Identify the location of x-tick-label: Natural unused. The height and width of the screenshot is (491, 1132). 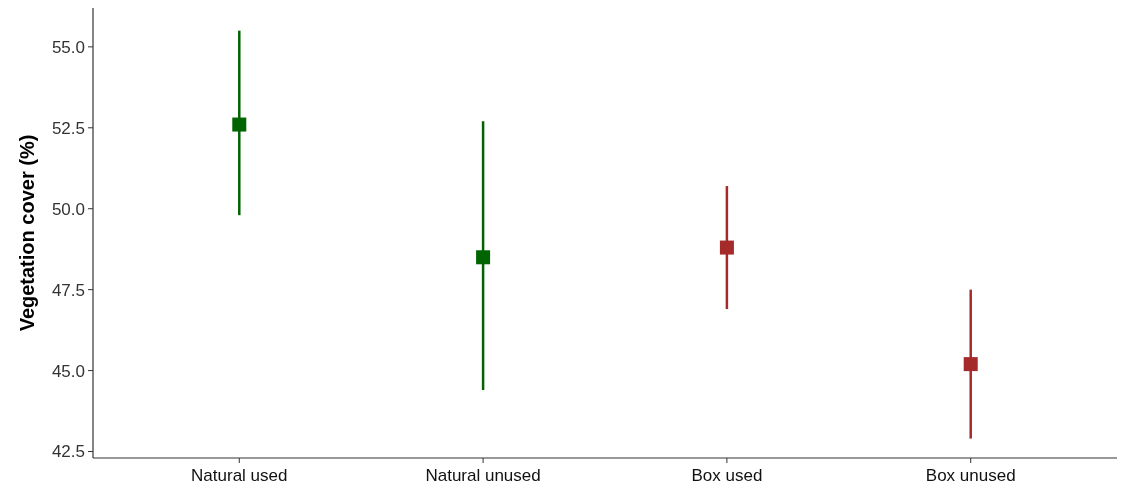
(483, 475).